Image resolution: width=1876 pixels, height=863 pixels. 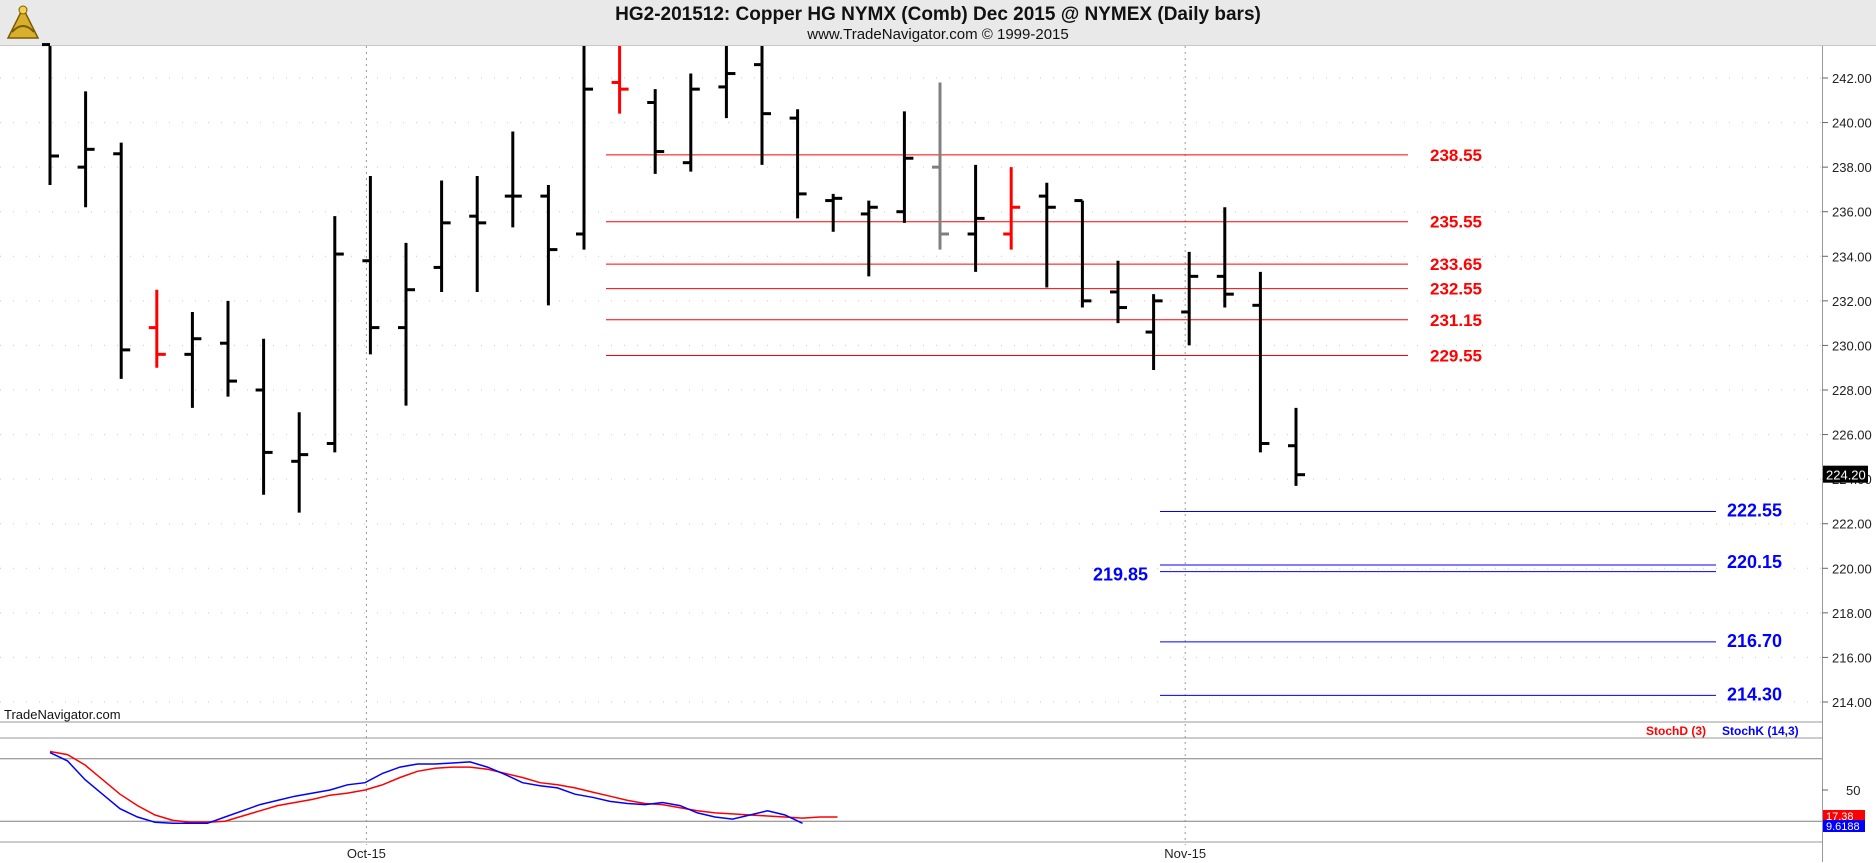 What do you see at coordinates (1852, 657) in the screenshot?
I see `price-tick-label: 216.00` at bounding box center [1852, 657].